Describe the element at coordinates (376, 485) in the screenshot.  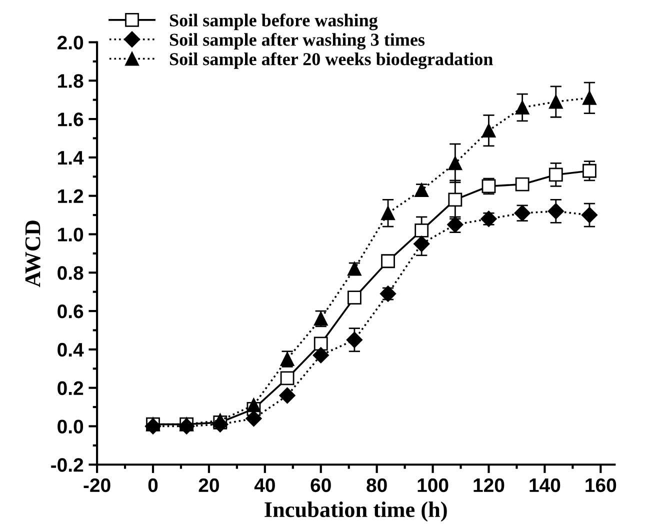
I see `x-tick-label: 80` at that location.